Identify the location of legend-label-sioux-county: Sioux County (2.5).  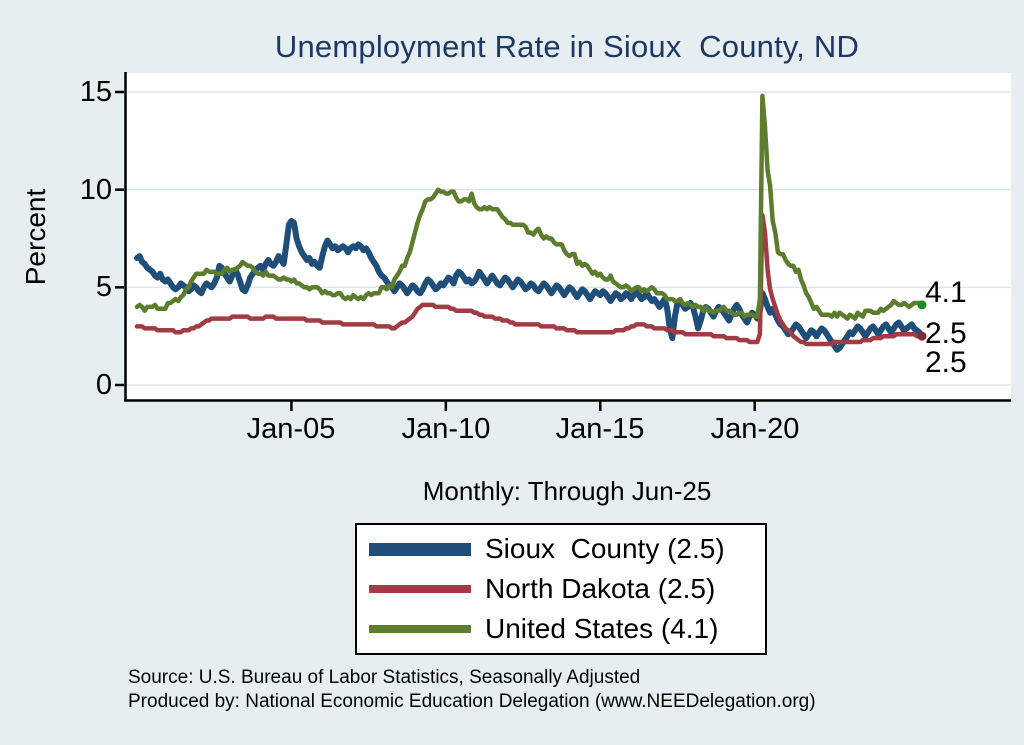
(605, 548).